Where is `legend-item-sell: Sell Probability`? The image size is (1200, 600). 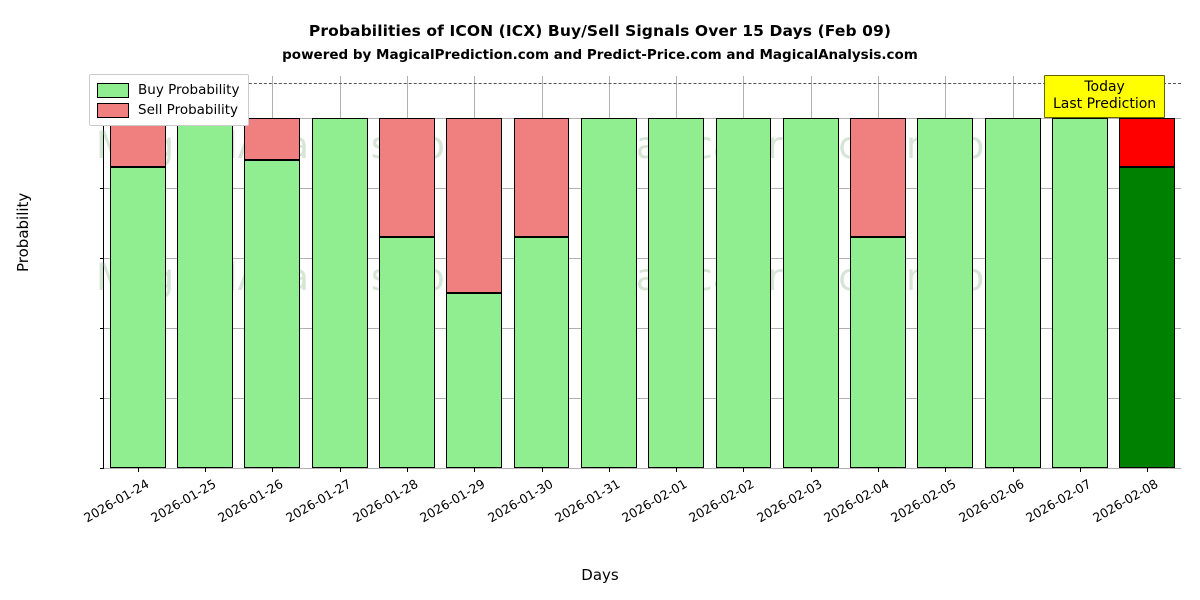
legend-item-sell: Sell Probability is located at coordinates (168, 110).